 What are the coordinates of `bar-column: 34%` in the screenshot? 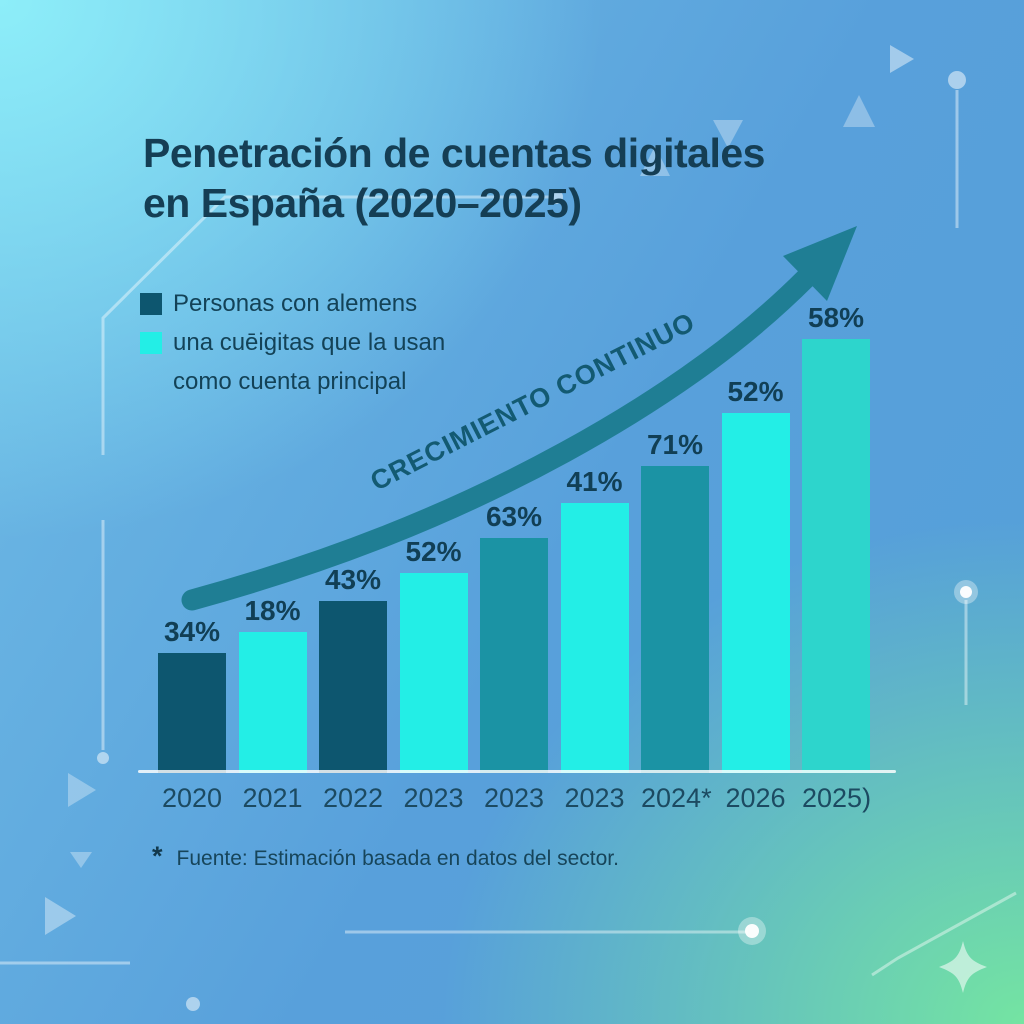 It's located at (192, 694).